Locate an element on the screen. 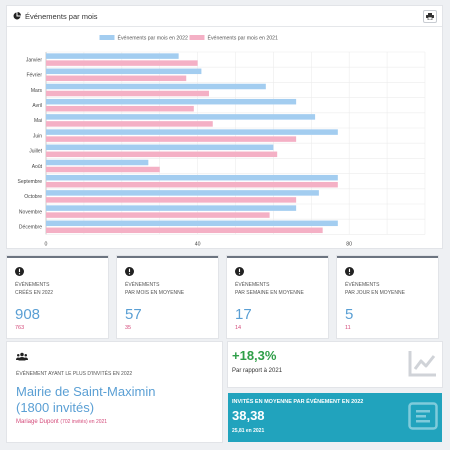 The height and width of the screenshot is (450, 450). avg-invites-label: Invités en moyenne par événement en 2022 is located at coordinates (298, 402).